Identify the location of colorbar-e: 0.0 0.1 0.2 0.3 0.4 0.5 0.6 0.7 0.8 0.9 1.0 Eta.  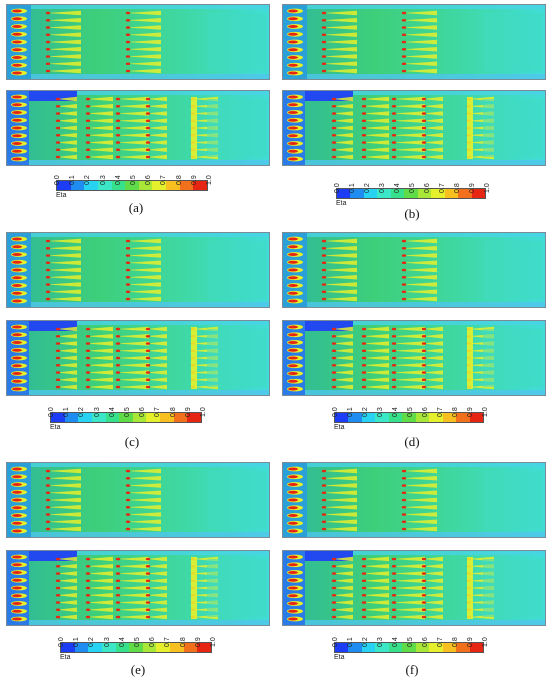
(137, 644).